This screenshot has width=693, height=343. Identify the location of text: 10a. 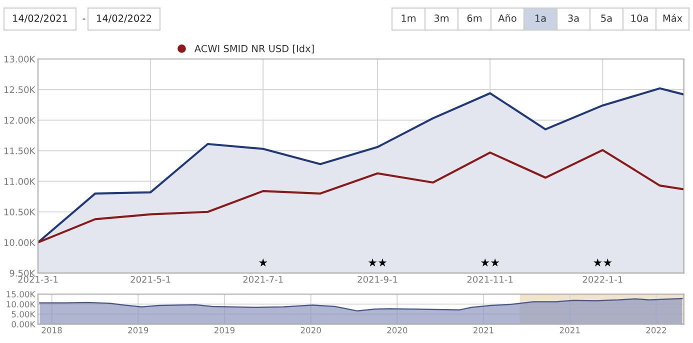
(639, 18).